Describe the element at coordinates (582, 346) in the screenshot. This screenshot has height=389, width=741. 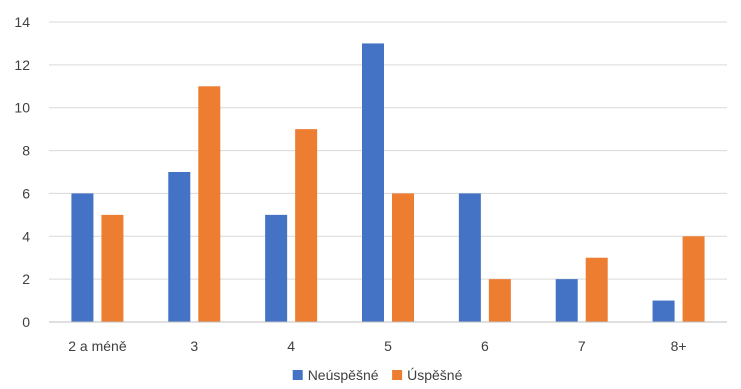
I see `x-tick-label: 7` at that location.